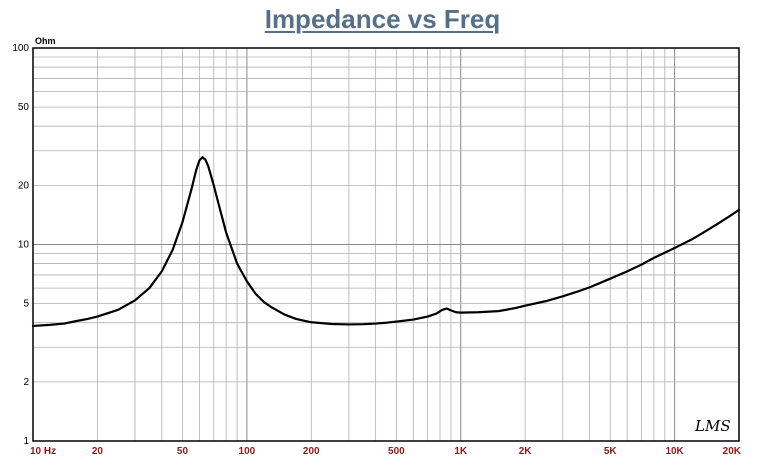  Describe the element at coordinates (26, 382) in the screenshot. I see `y-tick-label: 2` at that location.